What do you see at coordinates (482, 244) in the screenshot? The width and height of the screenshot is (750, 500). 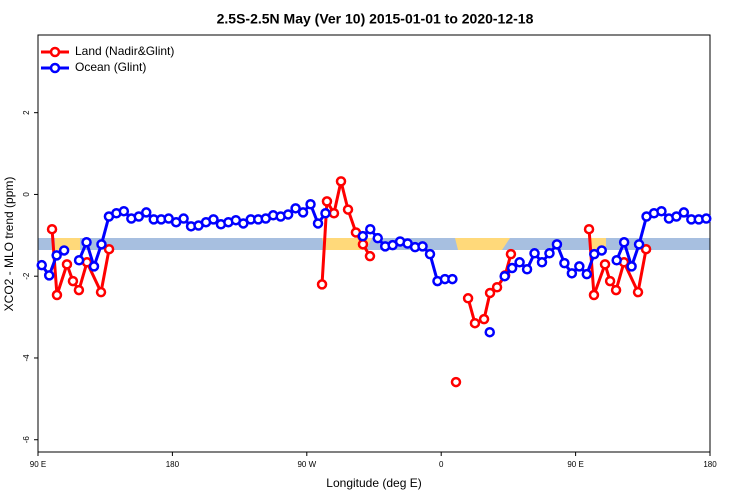 I see `land-band` at bounding box center [482, 244].